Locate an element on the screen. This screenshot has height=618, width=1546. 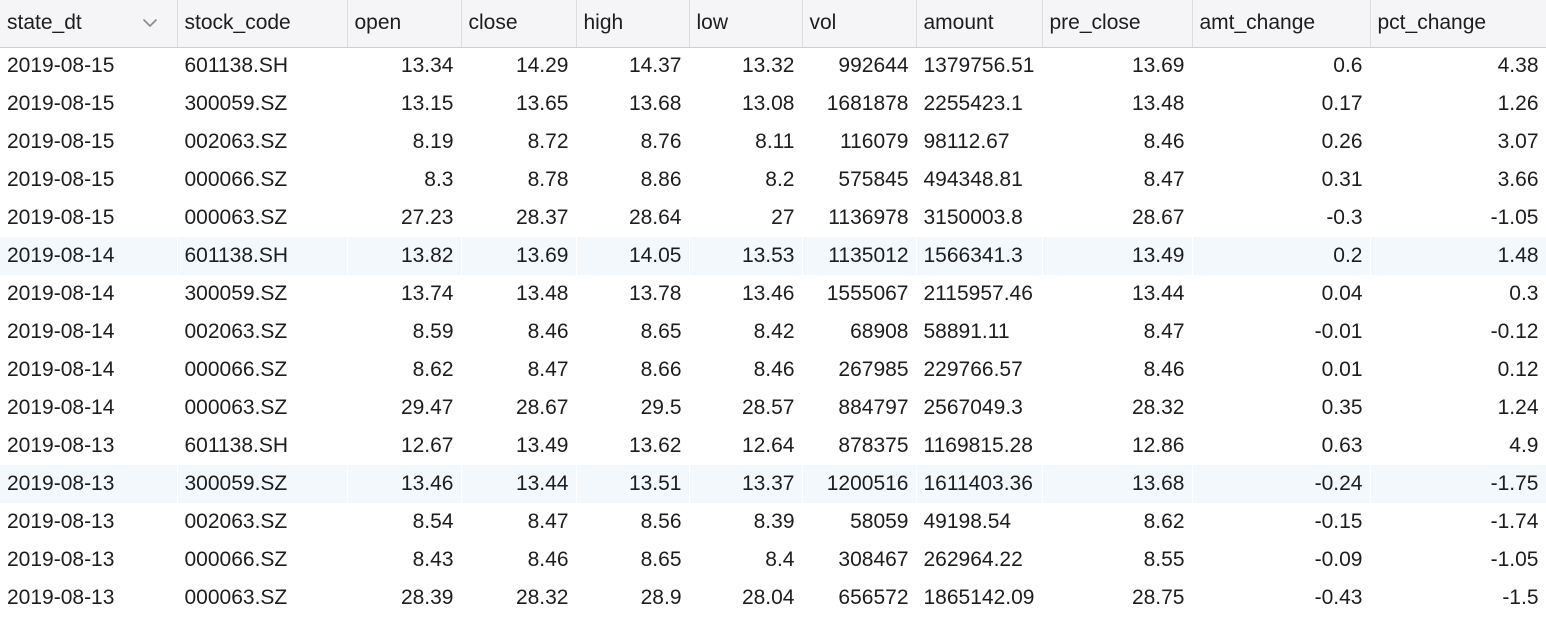
column-header-low: low is located at coordinates (746, 24).